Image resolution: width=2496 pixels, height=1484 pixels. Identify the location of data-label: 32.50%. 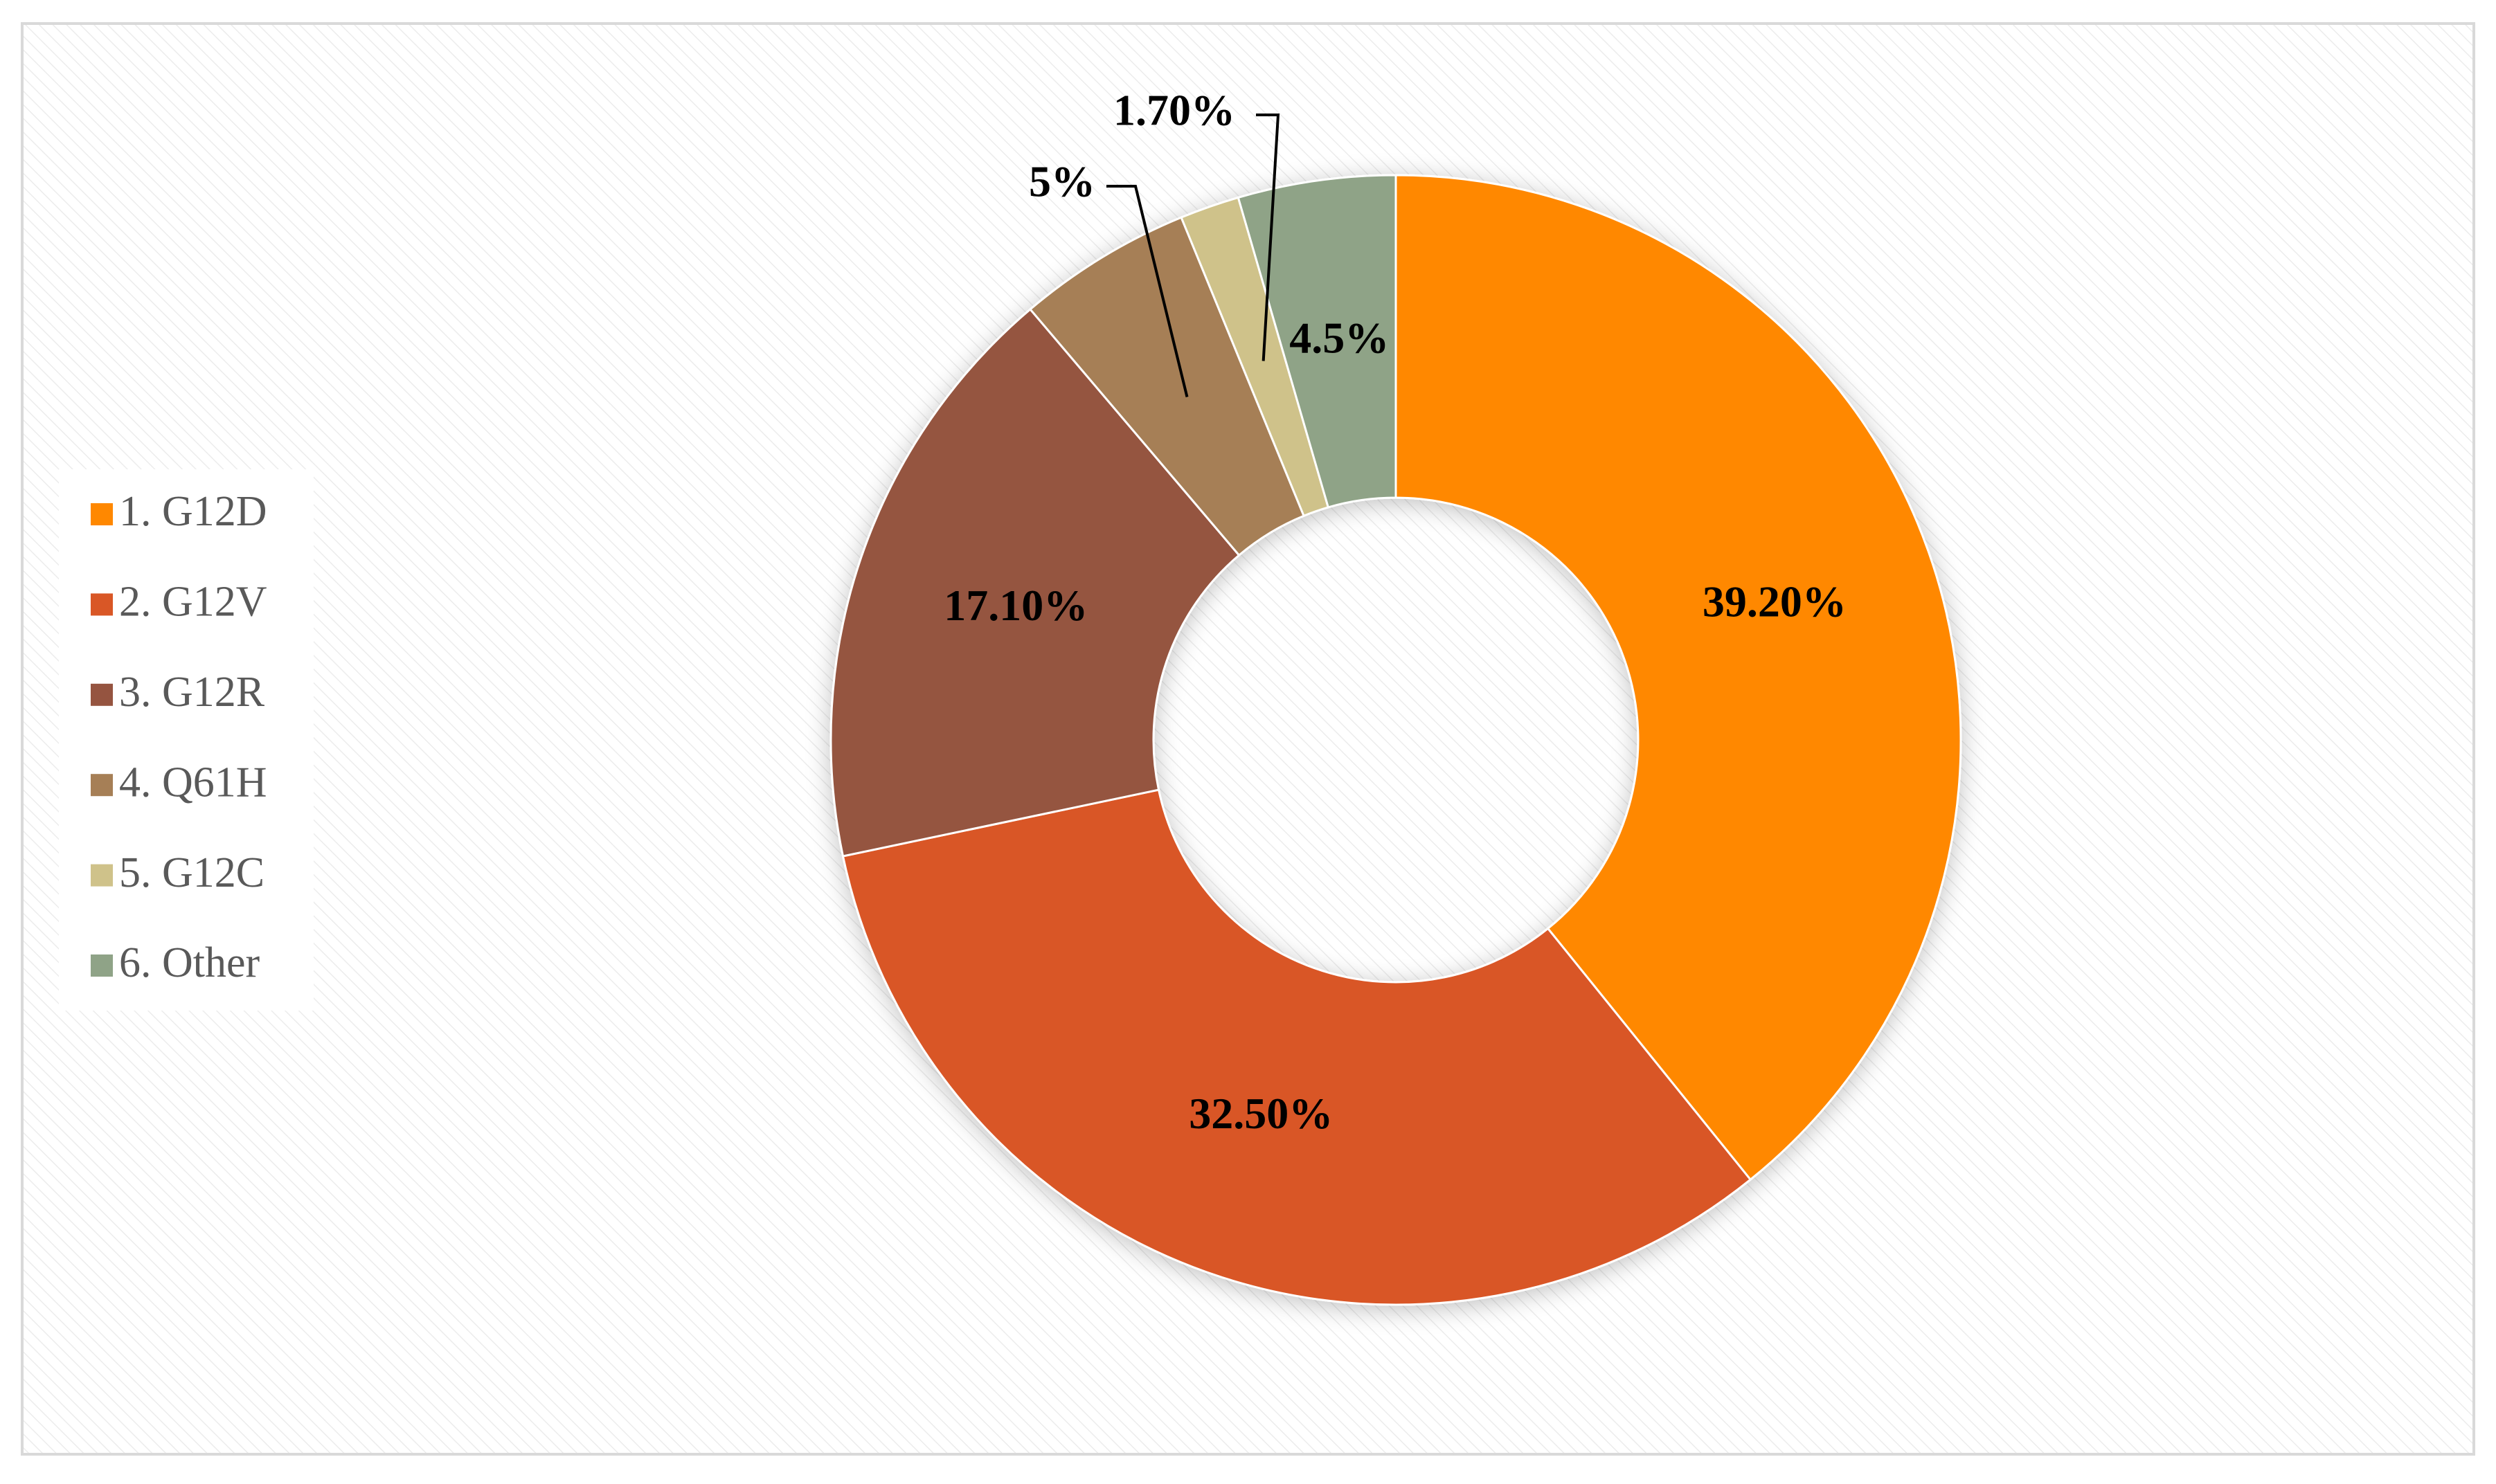
(1261, 1113).